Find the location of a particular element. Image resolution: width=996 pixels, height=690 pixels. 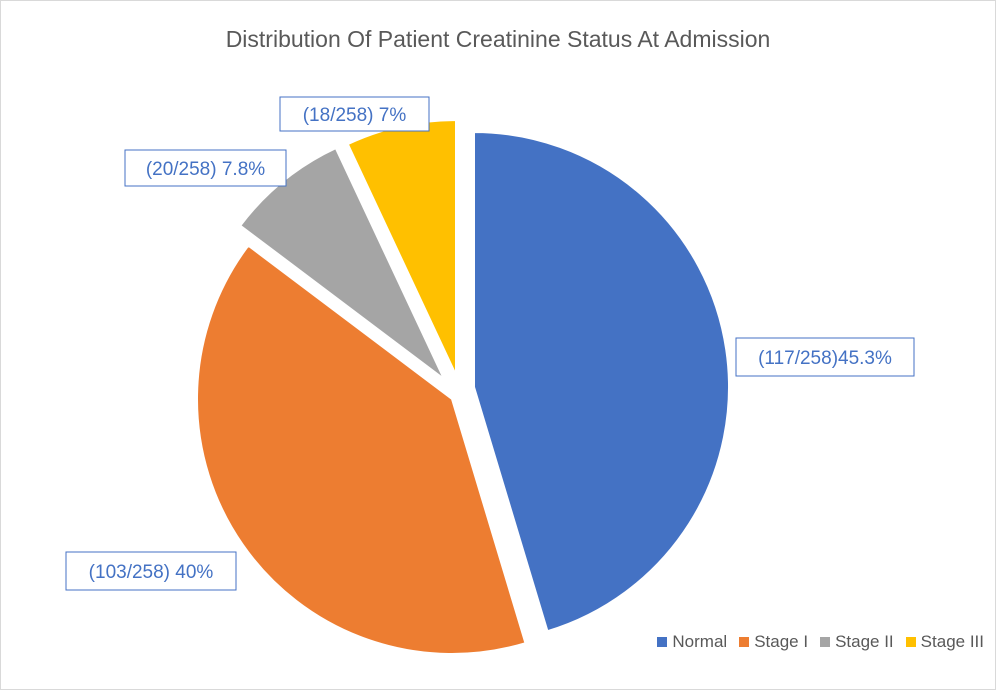

legend-item-normal: Normal is located at coordinates (692, 642).